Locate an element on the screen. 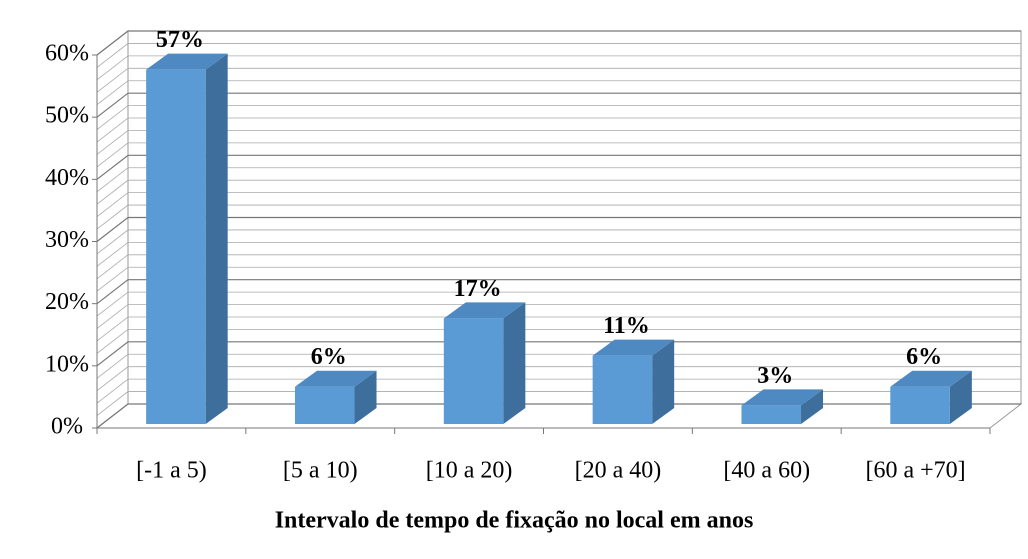 The width and height of the screenshot is (1028, 559). y-tick-label: 30% is located at coordinates (67, 240).